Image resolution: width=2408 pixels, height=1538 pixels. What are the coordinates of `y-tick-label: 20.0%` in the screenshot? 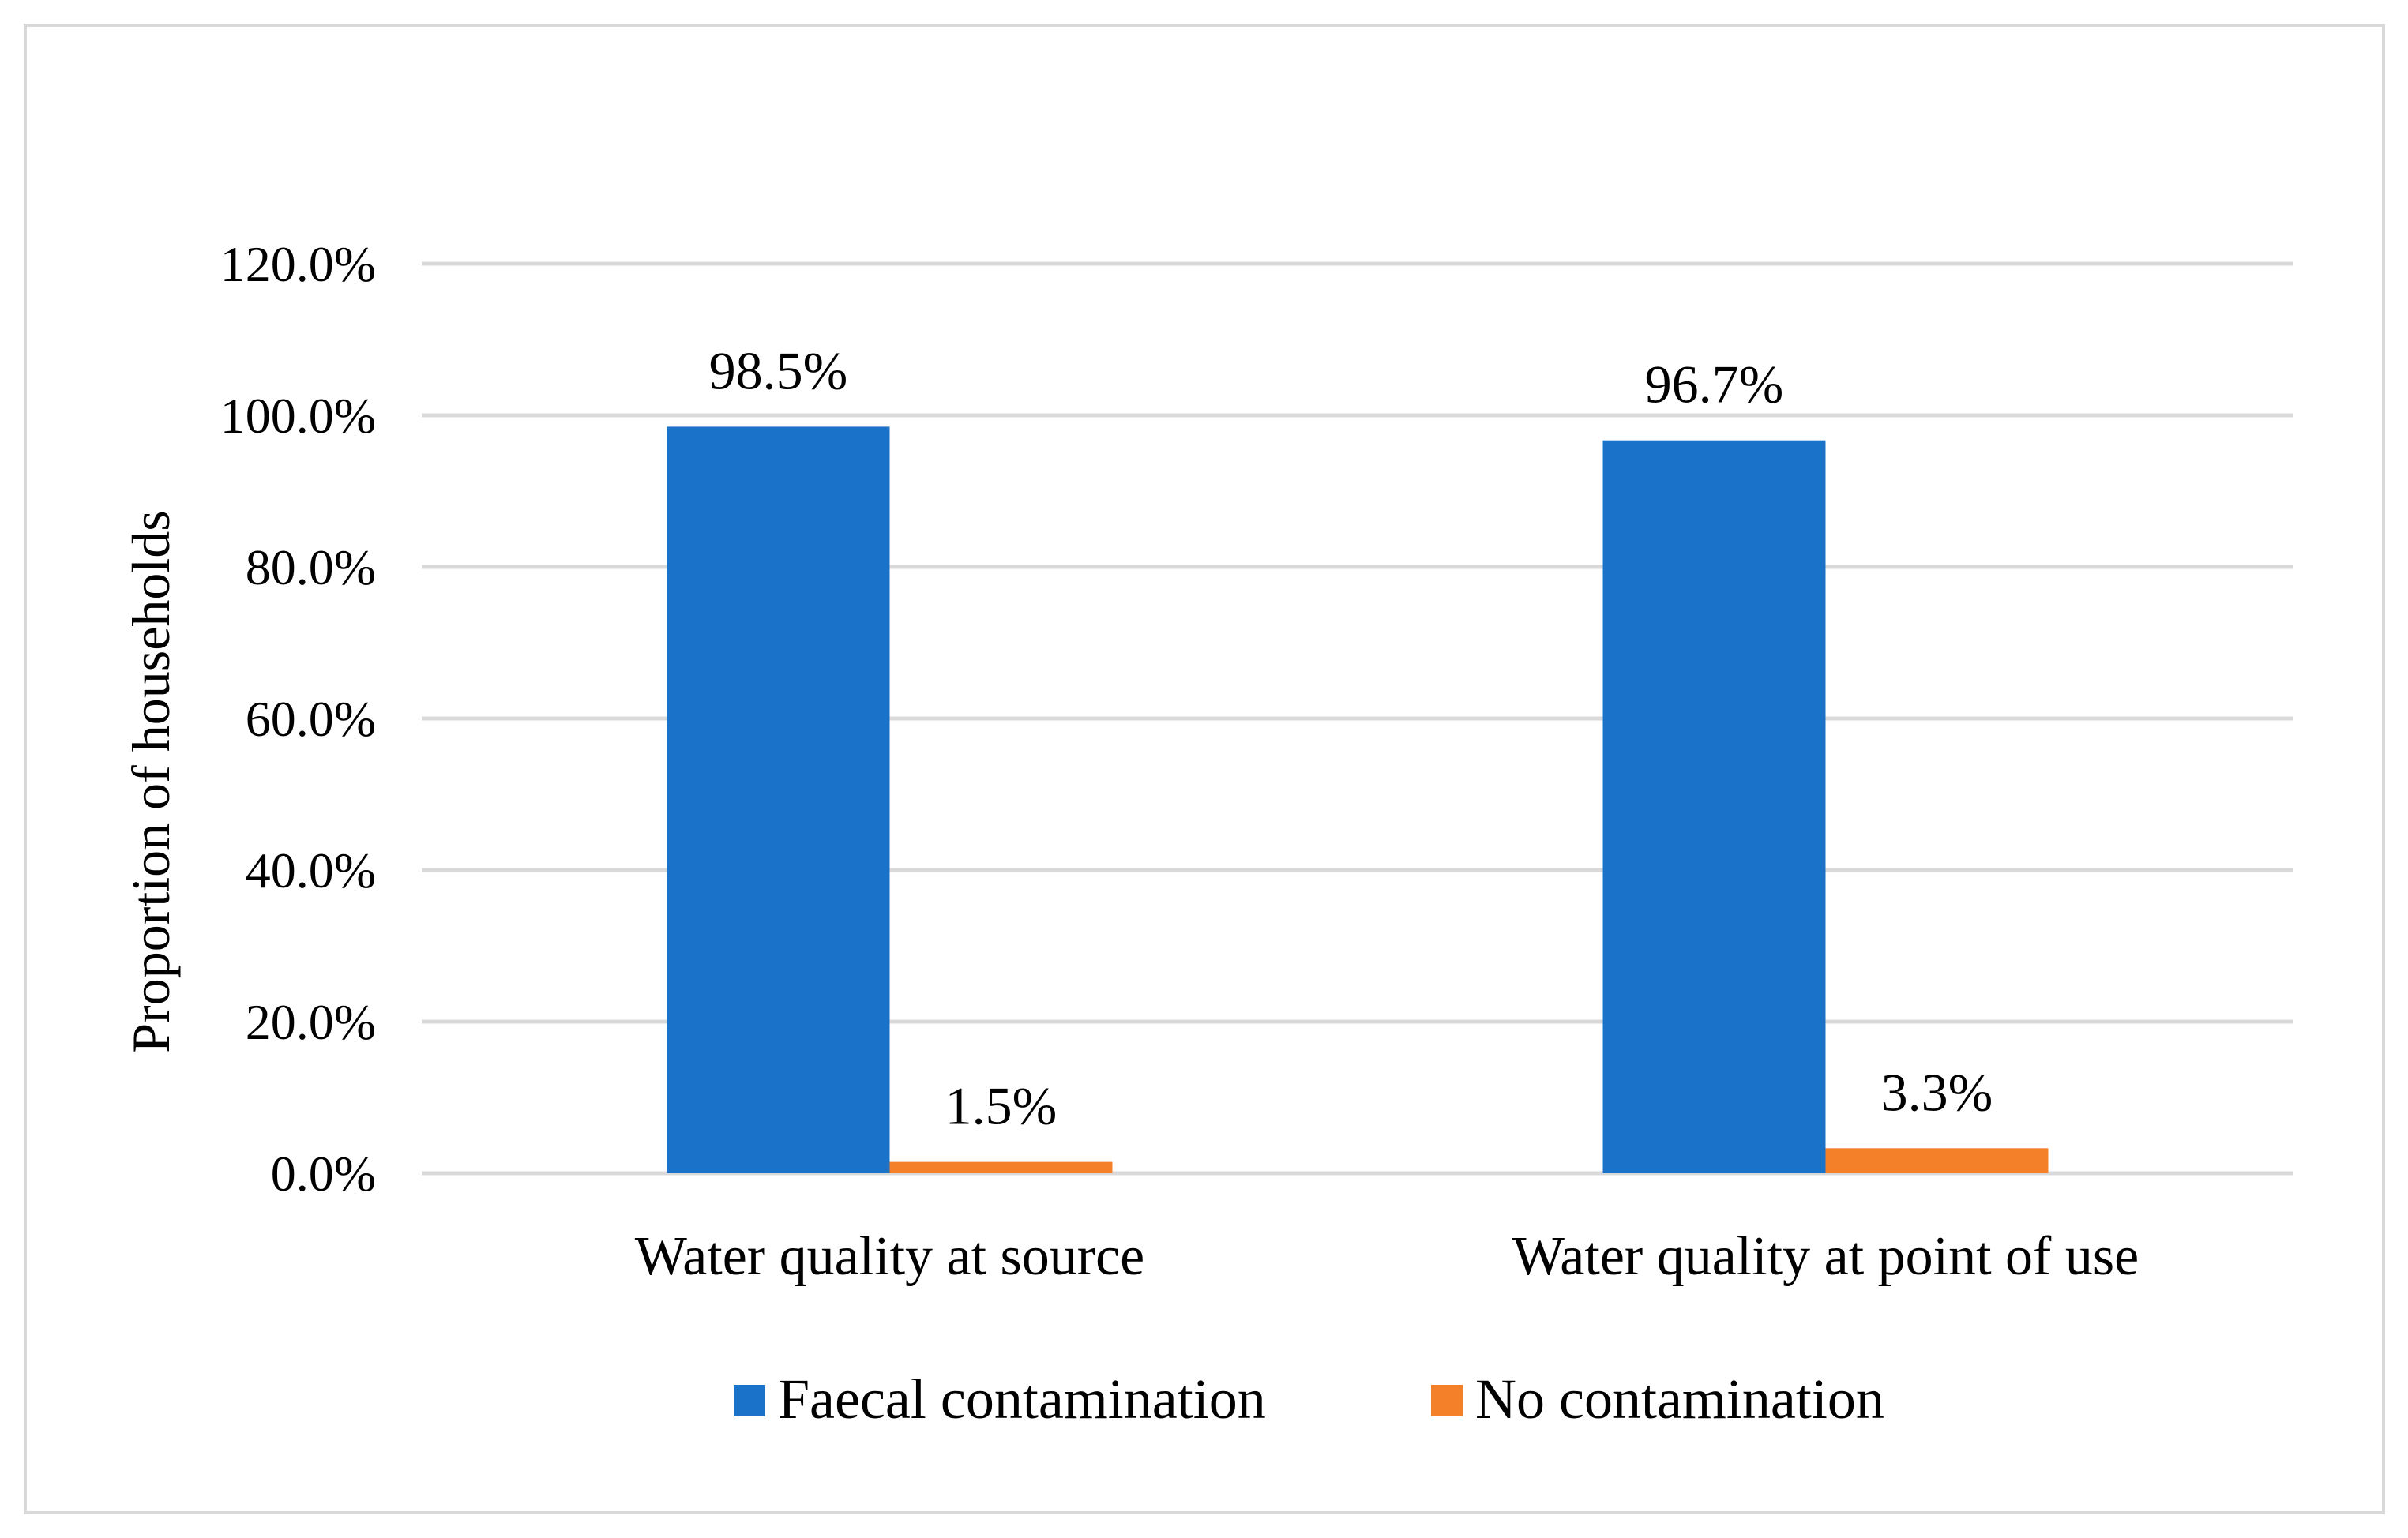 It's located at (311, 1022).